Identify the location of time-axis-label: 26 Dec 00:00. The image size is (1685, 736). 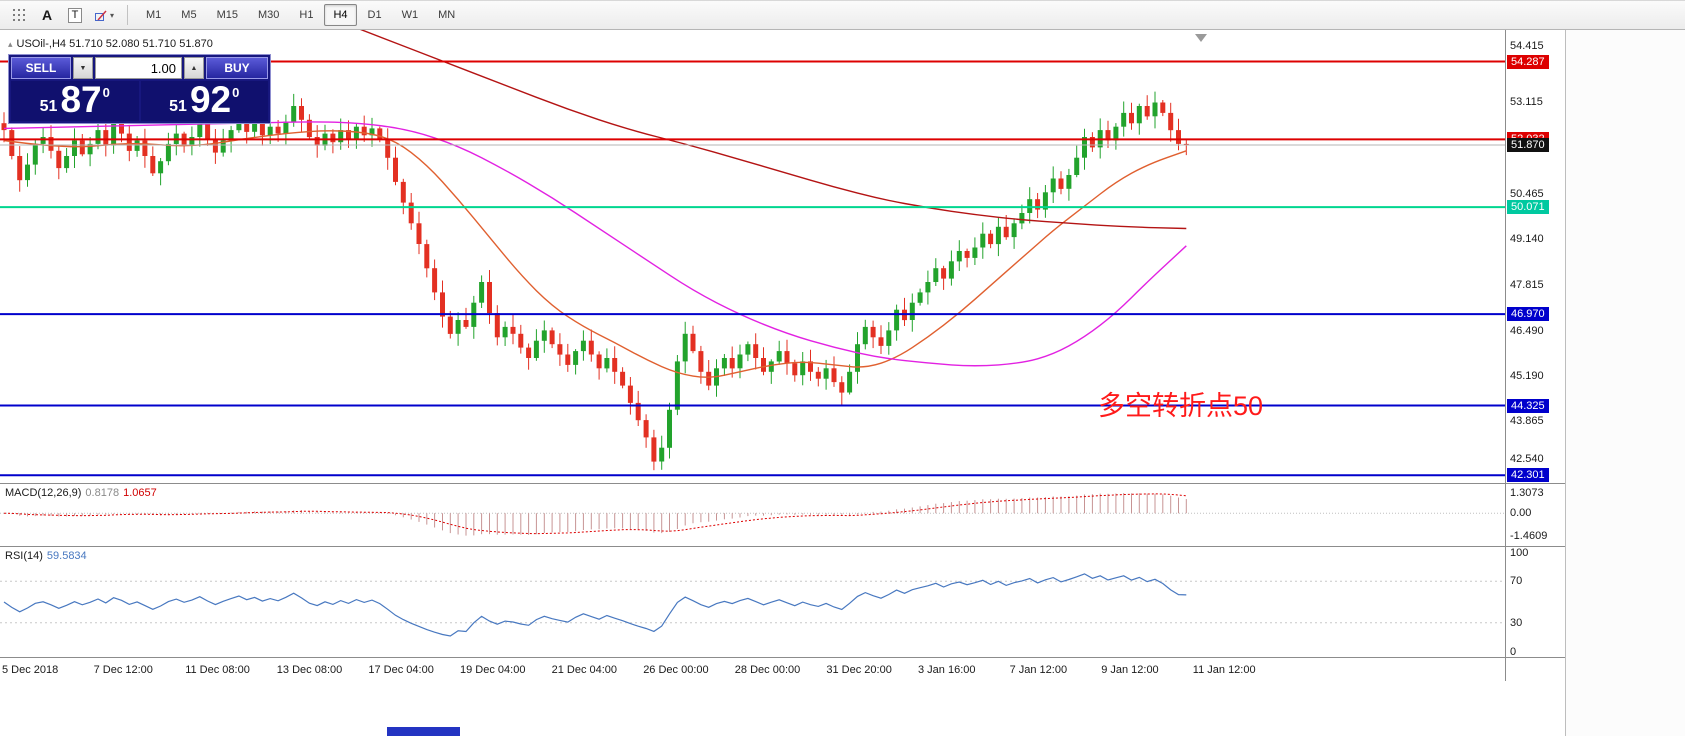
(676, 670).